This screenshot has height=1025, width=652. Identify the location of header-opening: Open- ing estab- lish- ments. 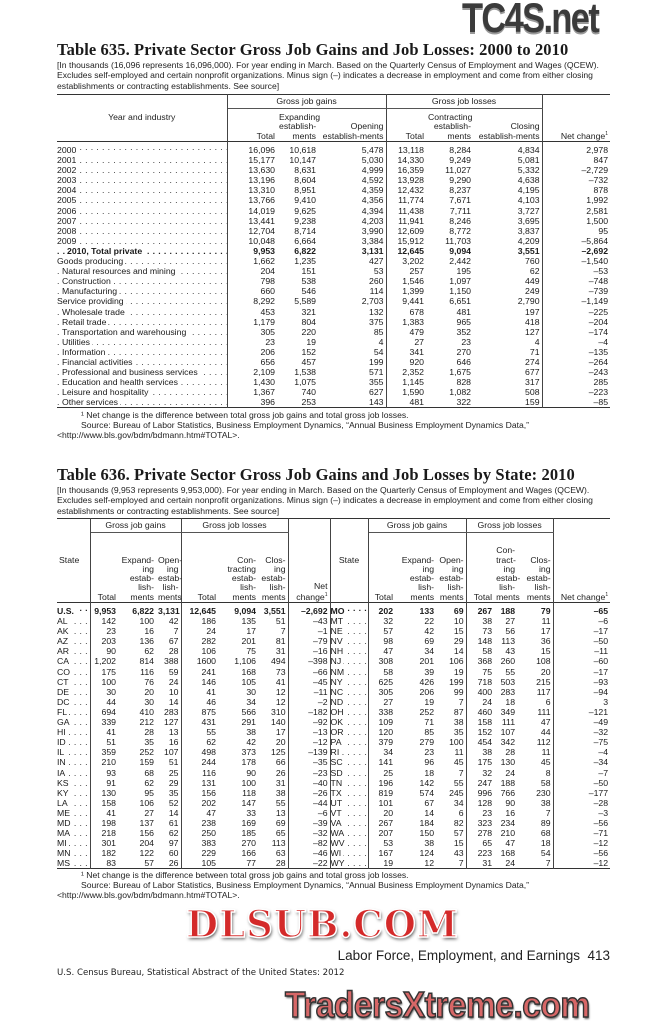
(169, 567).